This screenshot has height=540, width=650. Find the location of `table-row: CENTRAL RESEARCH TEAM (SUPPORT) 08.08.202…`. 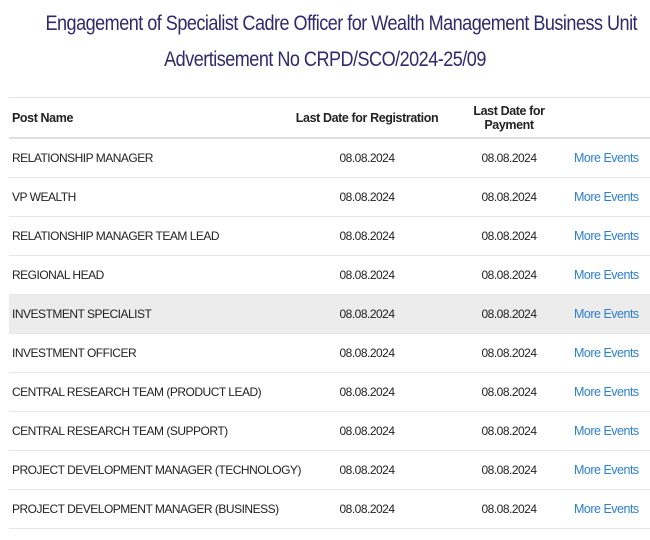

table-row: CENTRAL RESEARCH TEAM (SUPPORT) 08.08.202… is located at coordinates (329, 431).